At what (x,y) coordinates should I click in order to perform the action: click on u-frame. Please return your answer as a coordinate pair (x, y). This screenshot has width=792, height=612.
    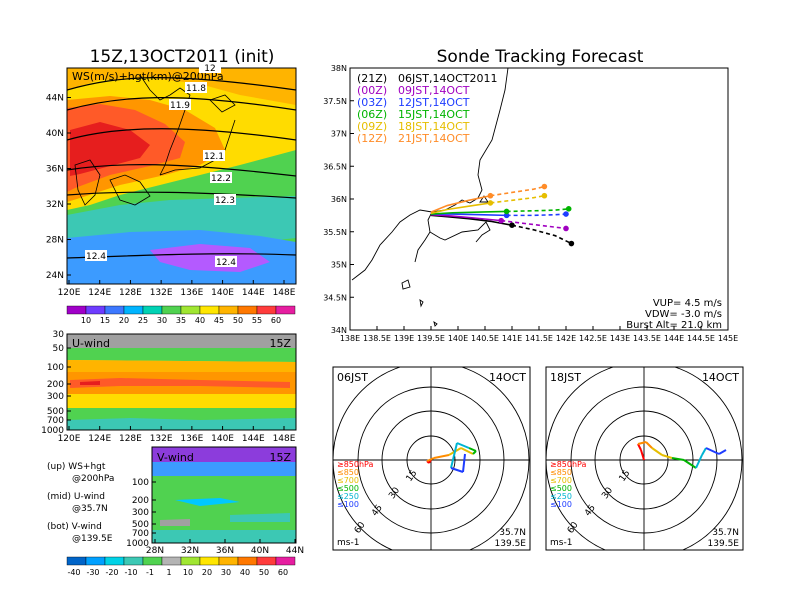
    Looking at the image, I should click on (181, 382).